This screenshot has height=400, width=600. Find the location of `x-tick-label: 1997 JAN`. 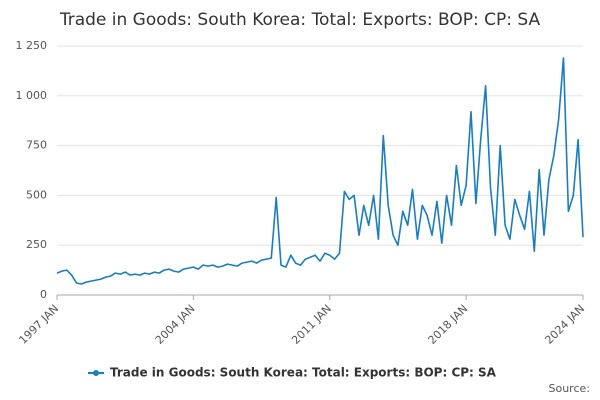

x-tick-label: 1997 JAN is located at coordinates (38, 324).